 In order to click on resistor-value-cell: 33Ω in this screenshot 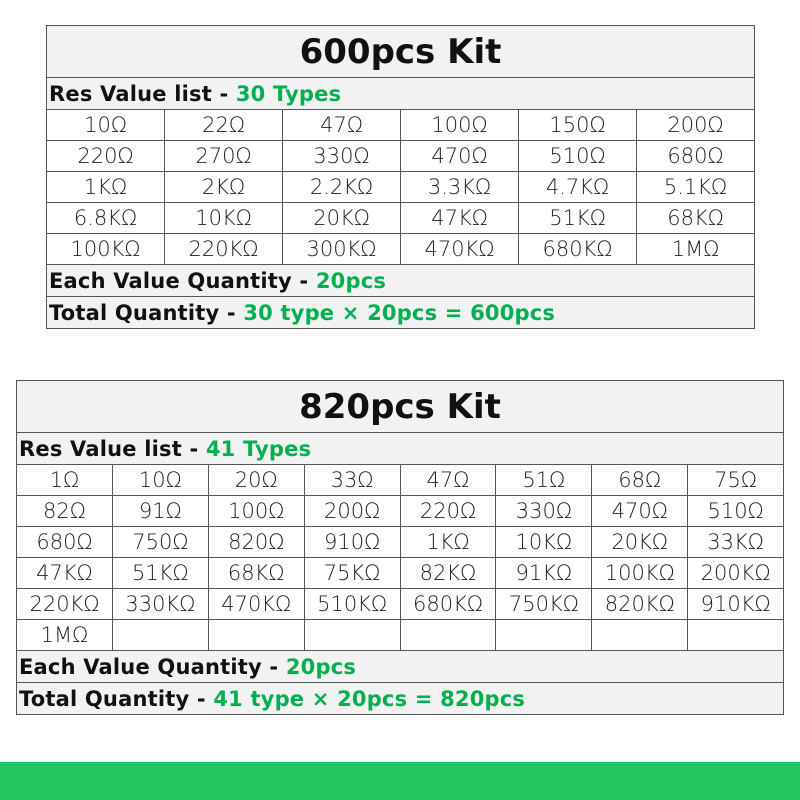, I will do `click(352, 480)`.